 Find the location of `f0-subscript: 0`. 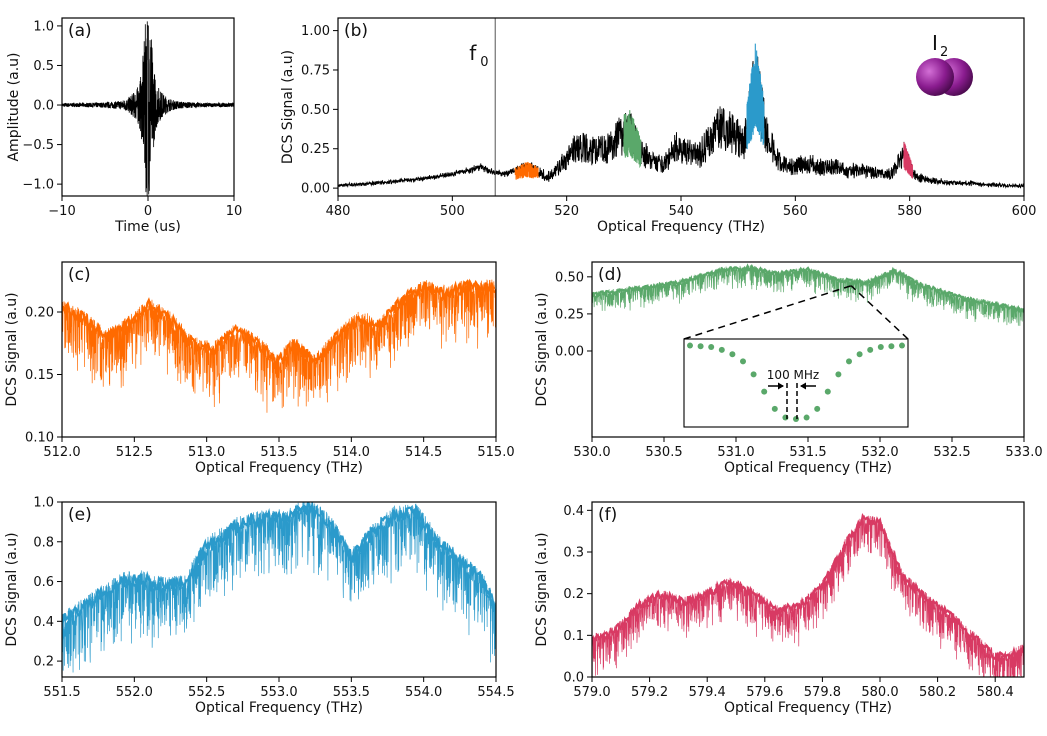

f0-subscript: 0 is located at coordinates (484, 62).